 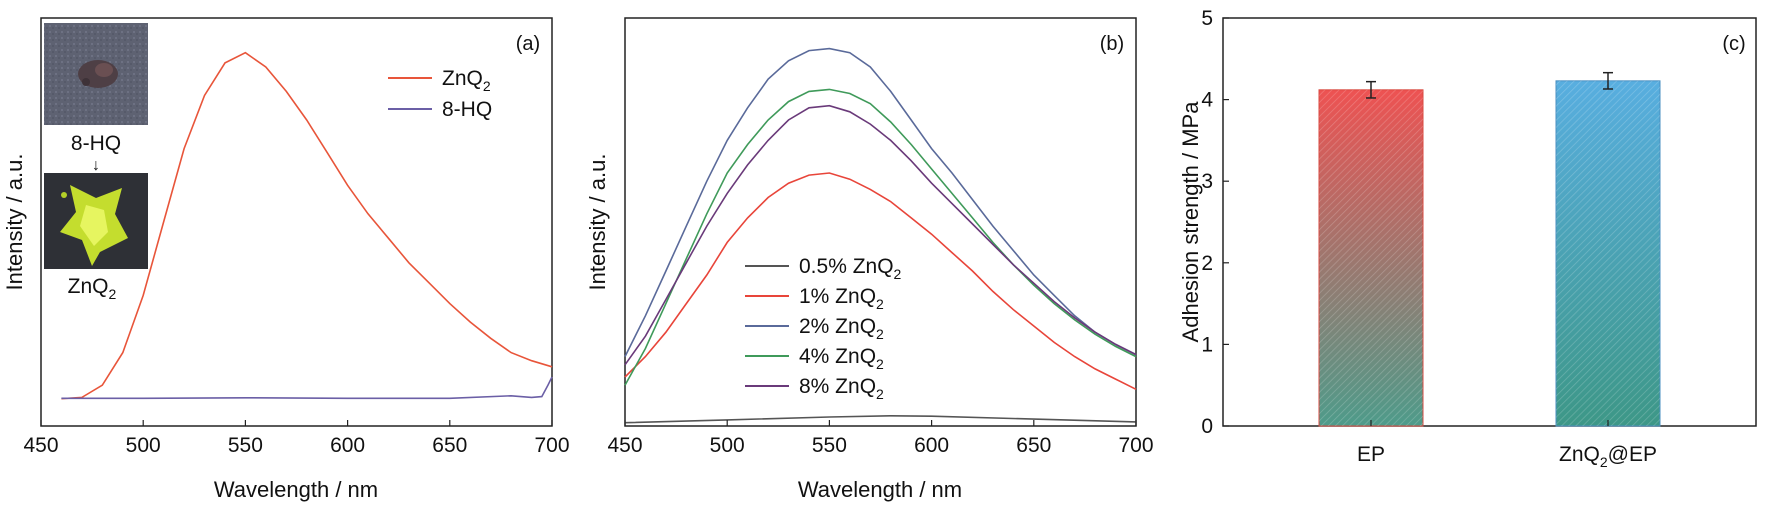 I want to click on legend-label-zn: ZnQ2, so click(x=466, y=80).